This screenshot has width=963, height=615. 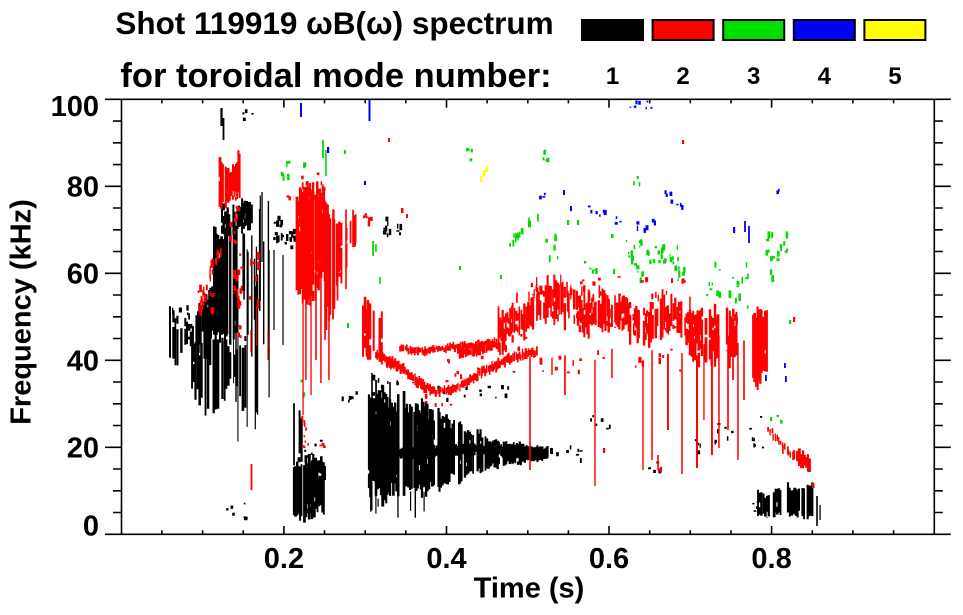 I want to click on svg-text: 100, so click(x=75, y=107).